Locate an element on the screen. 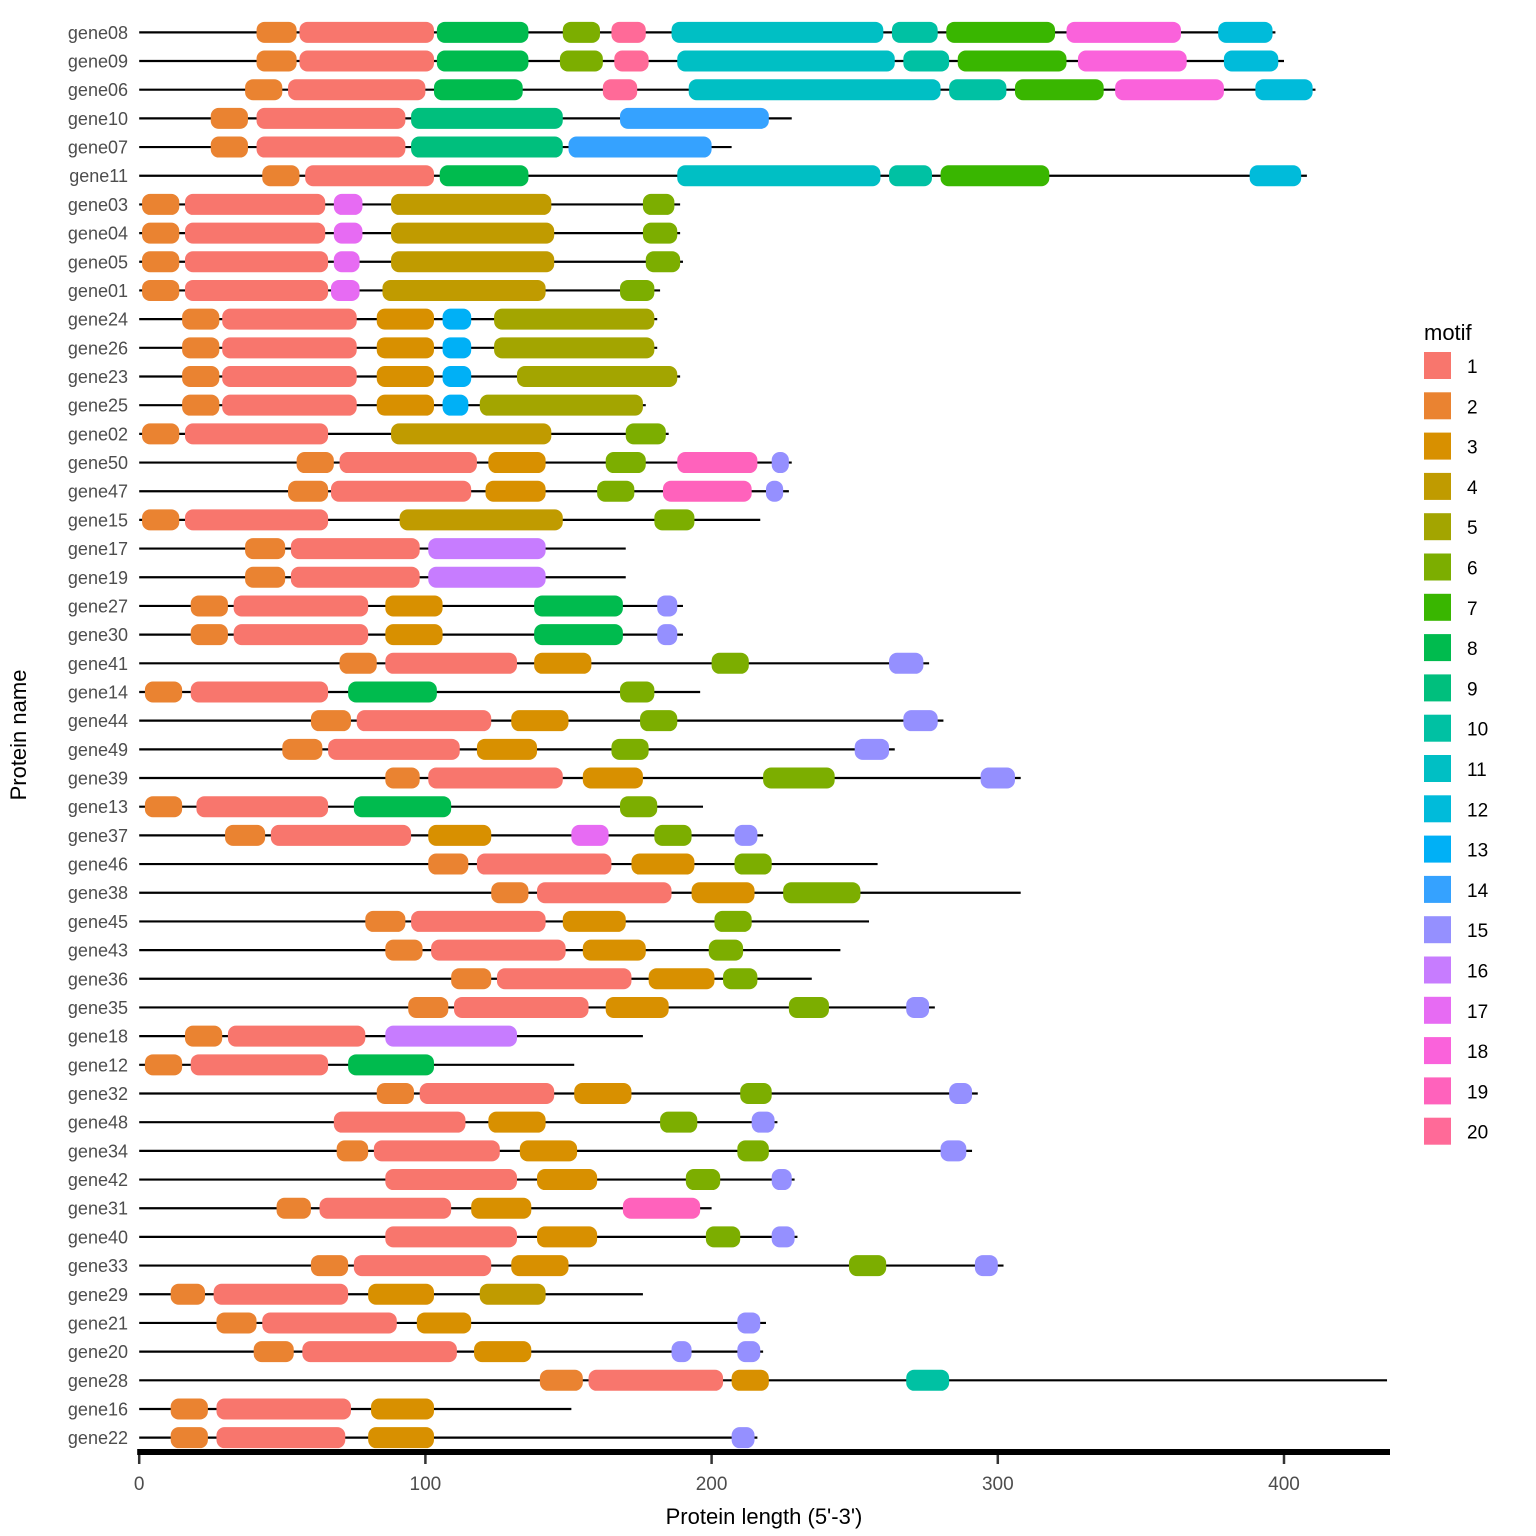 The image size is (1536, 1536). legend-item-motif-8: 8 is located at coordinates (1451, 648).